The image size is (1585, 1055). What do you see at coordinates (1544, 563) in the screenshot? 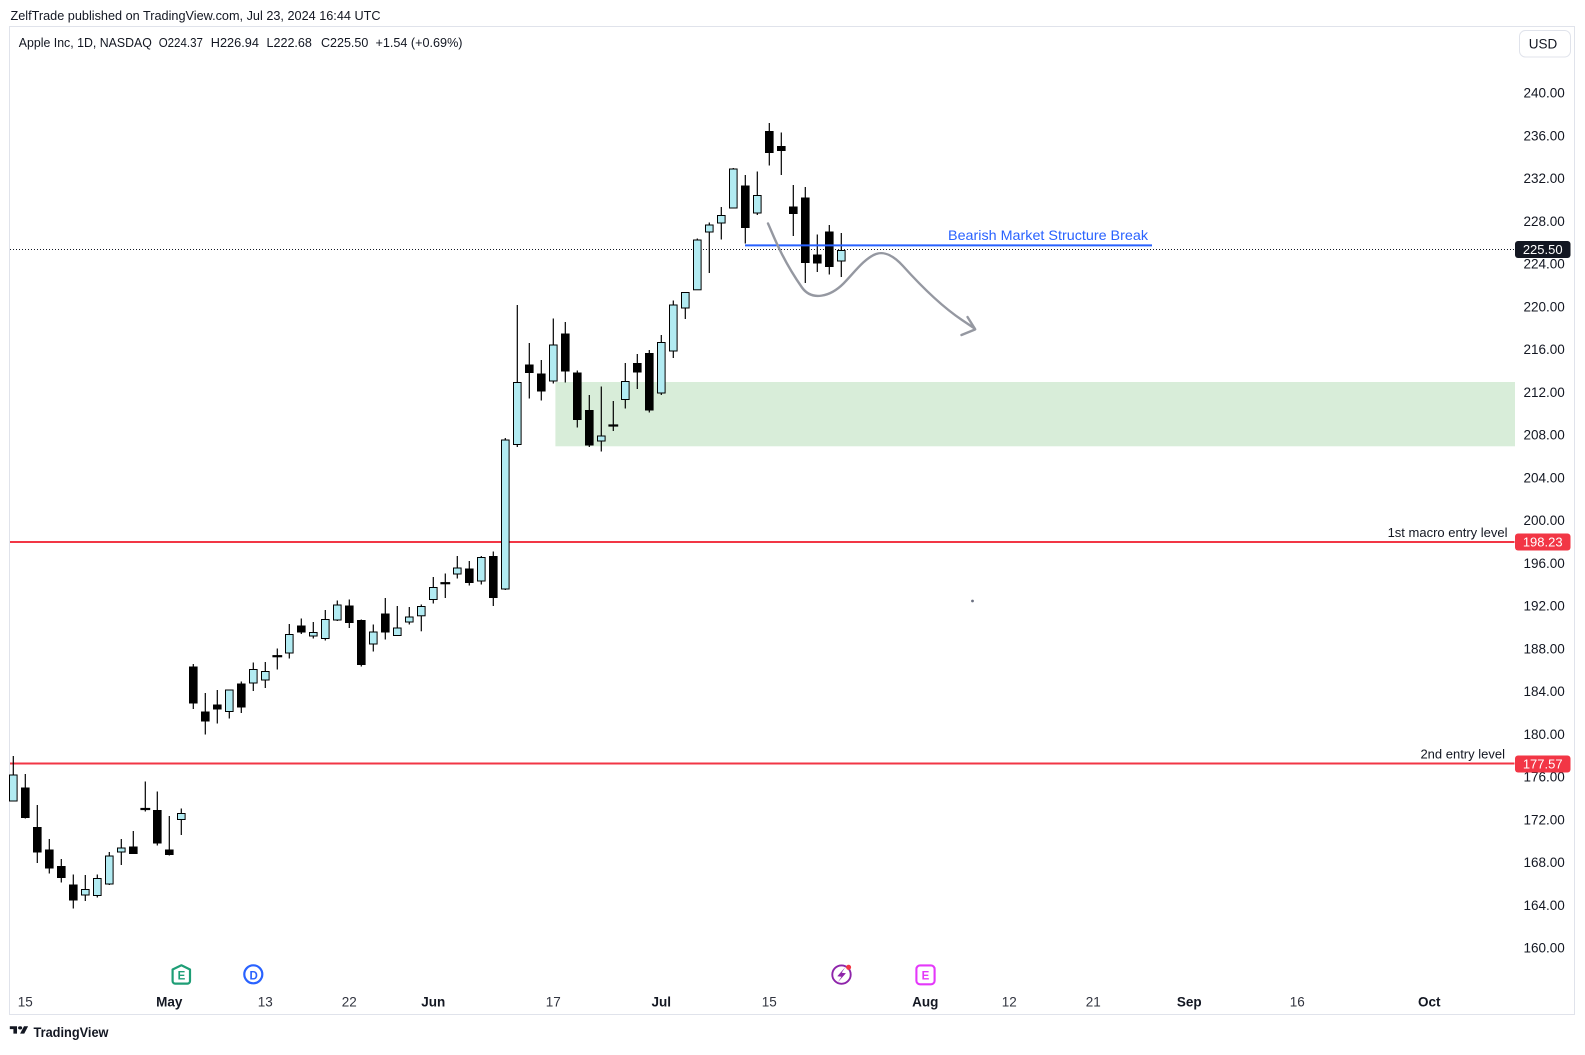
I see `svg-text: 196.00` at bounding box center [1544, 563].